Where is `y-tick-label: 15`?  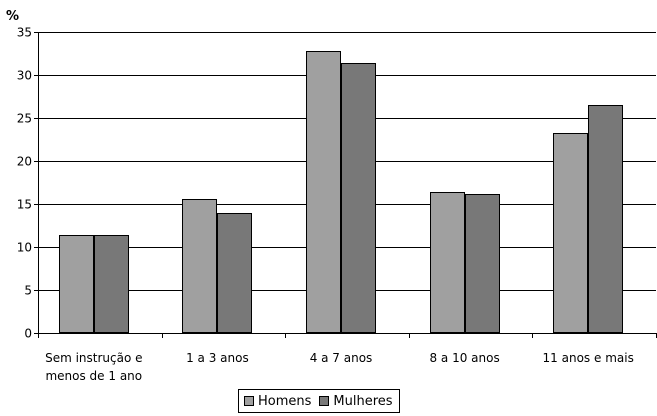
y-tick-label: 15 is located at coordinates (24, 205).